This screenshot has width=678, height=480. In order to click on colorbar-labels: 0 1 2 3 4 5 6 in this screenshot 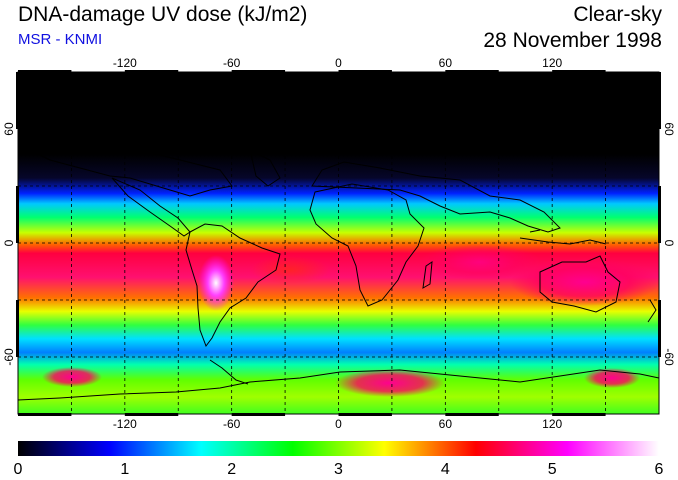, I will do `click(339, 469)`.